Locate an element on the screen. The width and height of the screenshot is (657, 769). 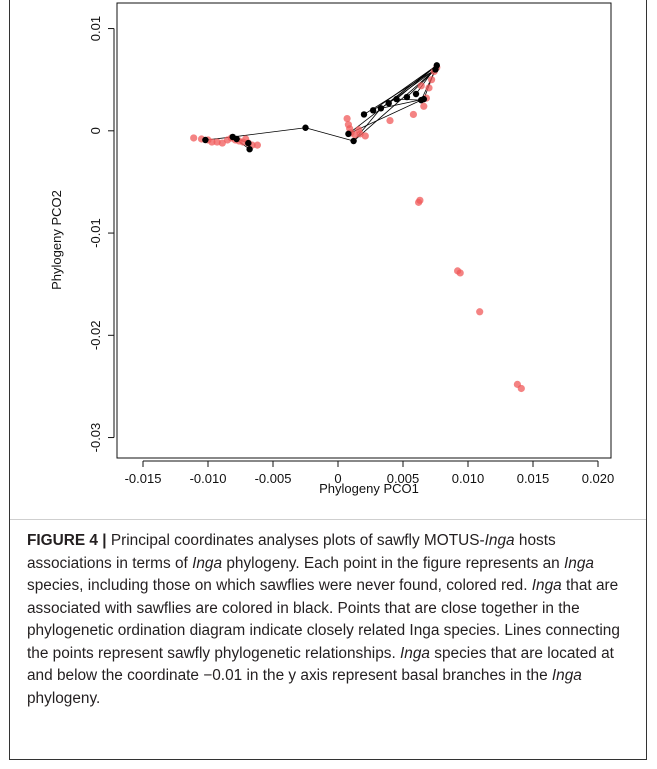
x-tick-label: -0.005 is located at coordinates (273, 478).